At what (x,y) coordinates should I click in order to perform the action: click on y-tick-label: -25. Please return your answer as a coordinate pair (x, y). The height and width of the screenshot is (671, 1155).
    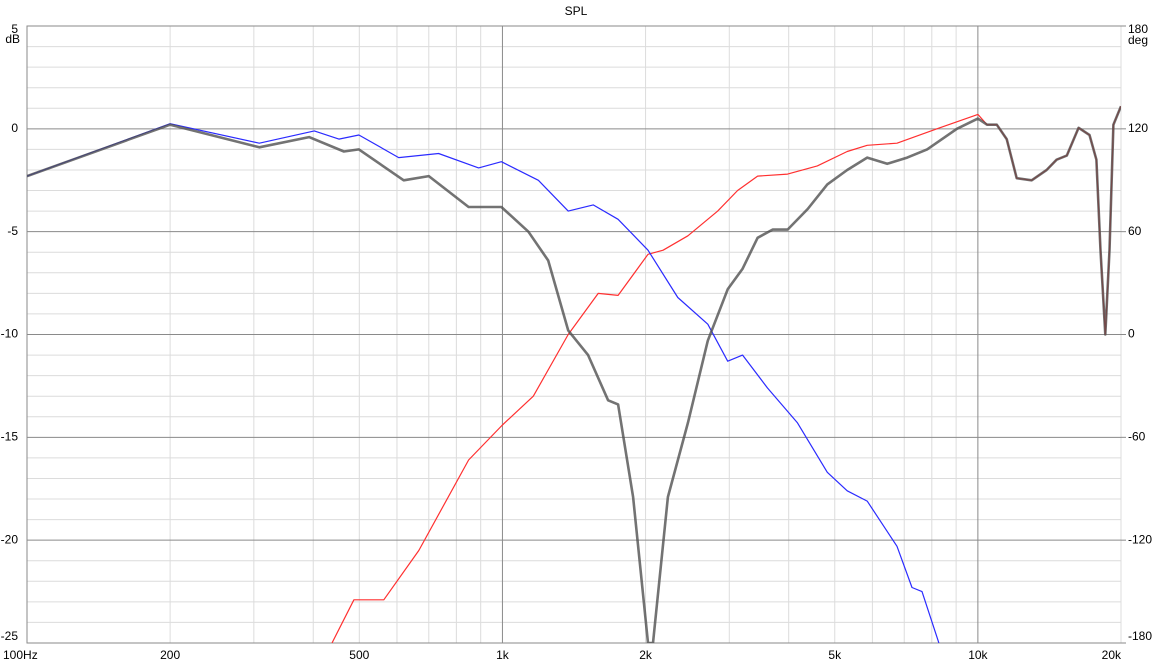
    Looking at the image, I should click on (10, 636).